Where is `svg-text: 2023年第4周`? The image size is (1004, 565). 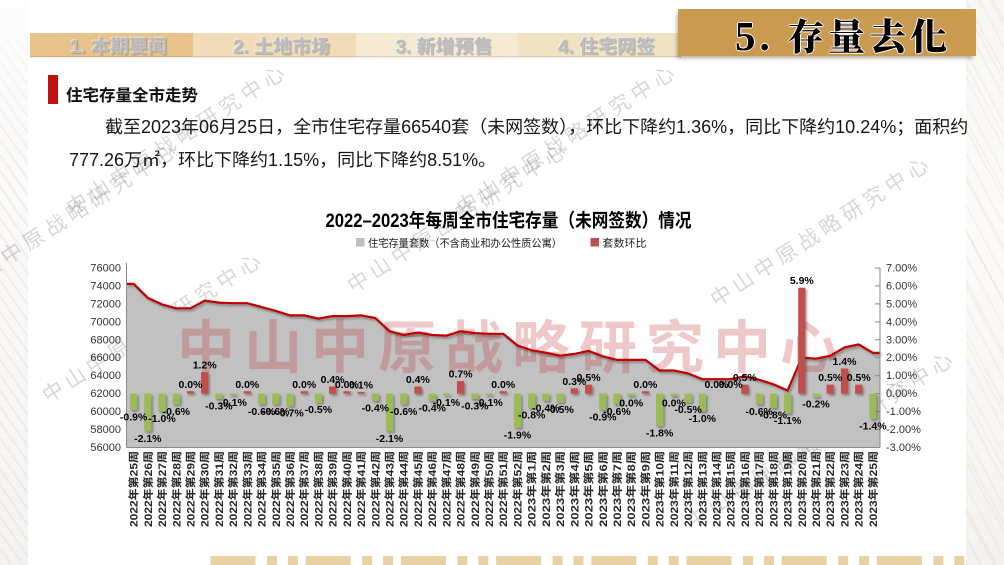
svg-text: 2023年第4周 is located at coordinates (574, 489).